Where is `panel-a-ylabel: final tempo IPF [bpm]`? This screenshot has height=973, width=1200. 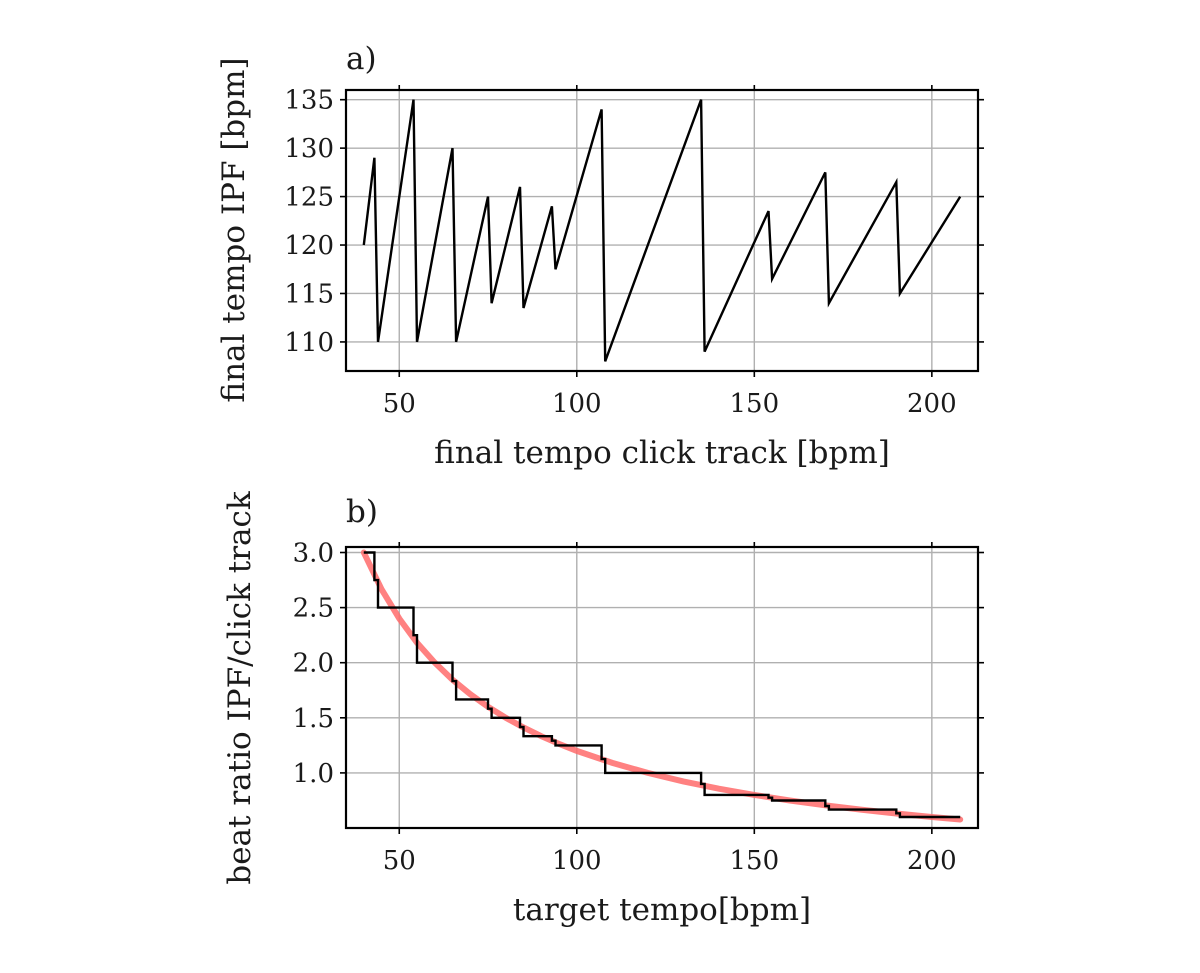
panel-a-ylabel: final tempo IPF [bpm] is located at coordinates (234, 229).